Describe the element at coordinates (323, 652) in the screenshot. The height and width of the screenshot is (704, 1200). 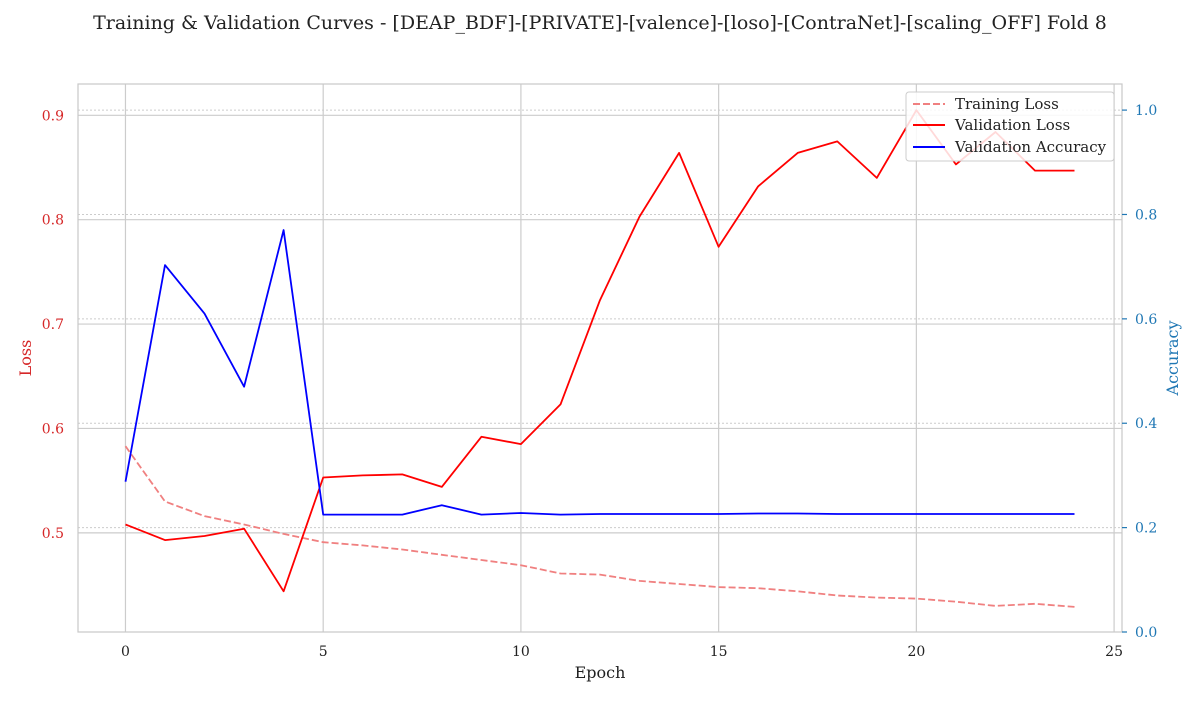
I see `x-tick-label: 5` at that location.